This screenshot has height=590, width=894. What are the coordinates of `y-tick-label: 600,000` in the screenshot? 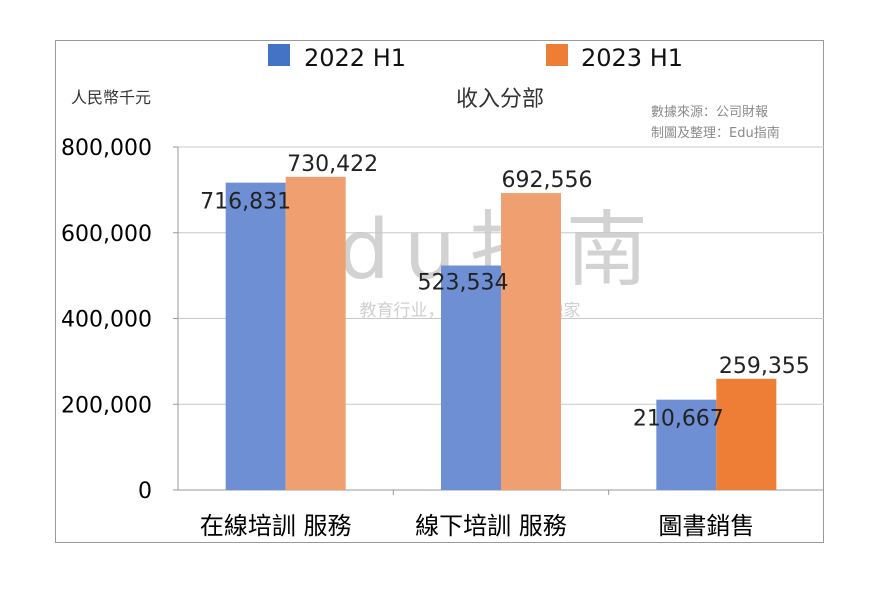 It's located at (106, 234).